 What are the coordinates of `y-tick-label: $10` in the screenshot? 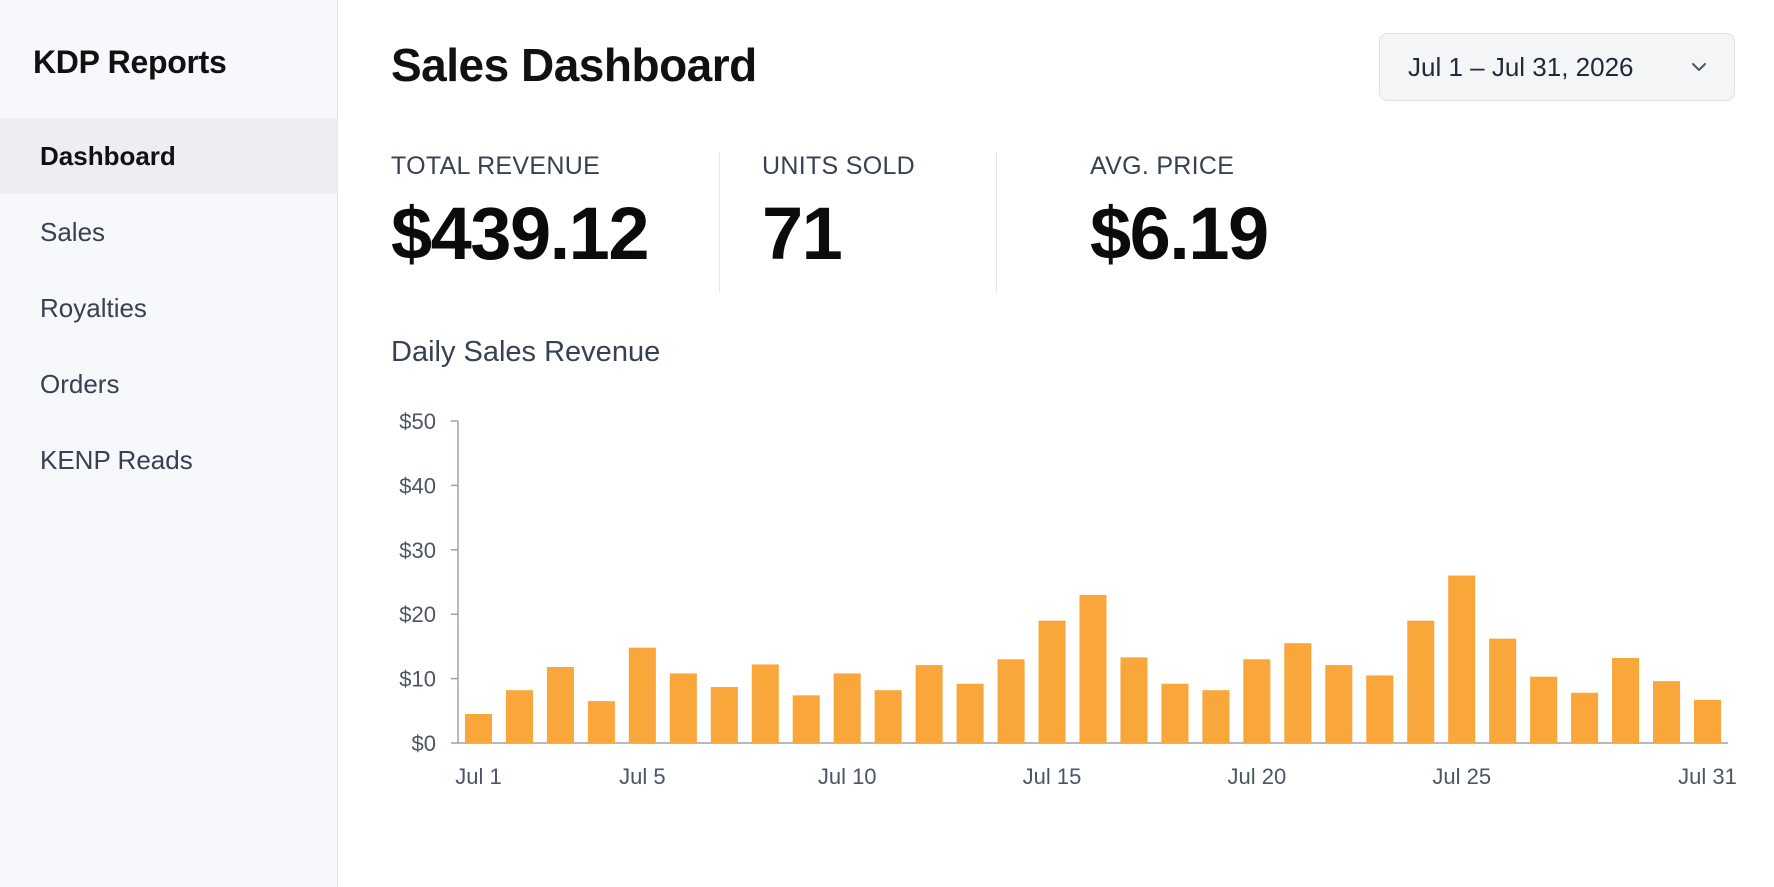 It's located at (417, 679).